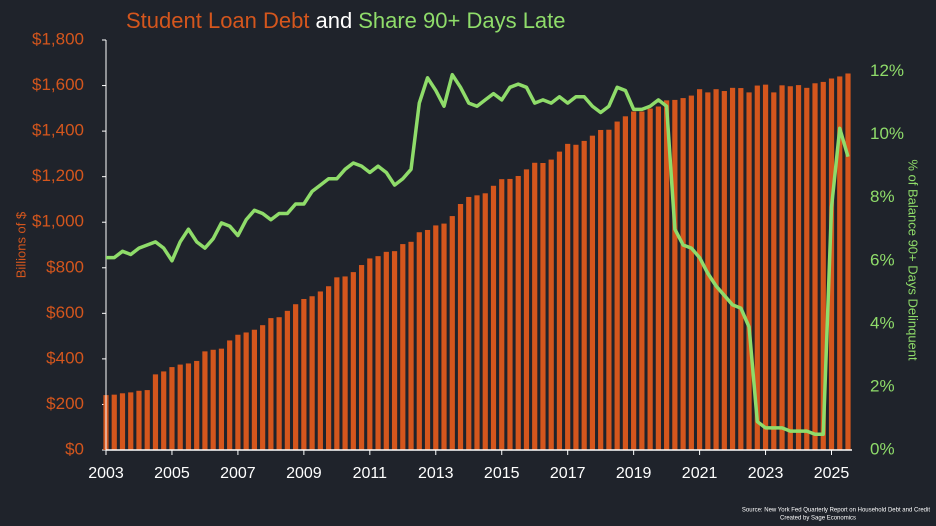 The width and height of the screenshot is (936, 526). I want to click on x-tick-label: 2007, so click(238, 473).